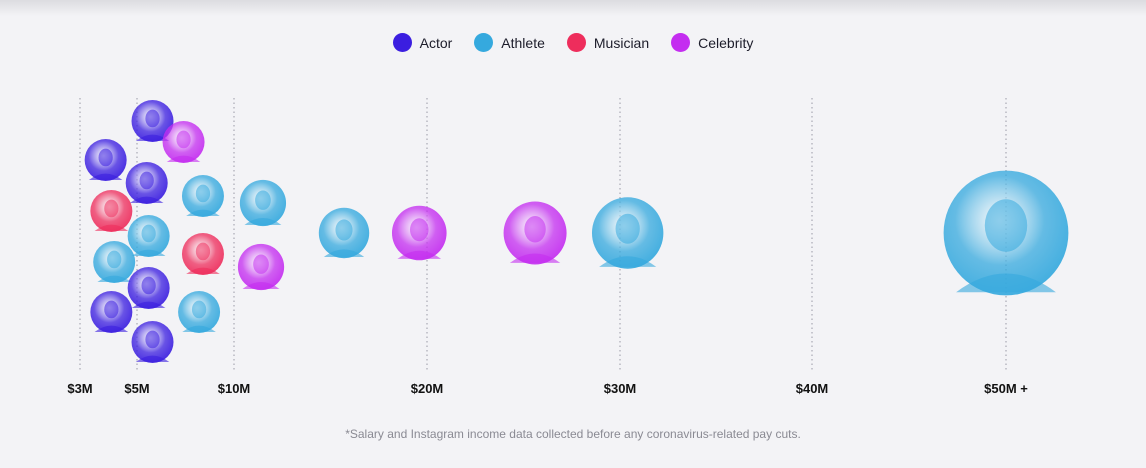  What do you see at coordinates (79, 388) in the screenshot?
I see `x-tick-label: $3M` at bounding box center [79, 388].